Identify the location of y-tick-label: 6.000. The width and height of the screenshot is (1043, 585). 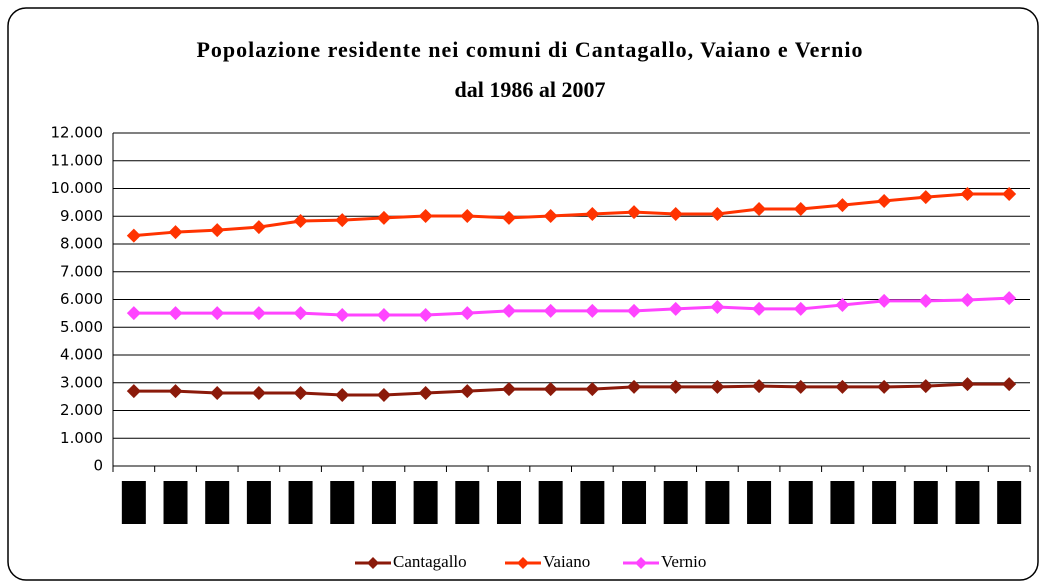
(81, 299).